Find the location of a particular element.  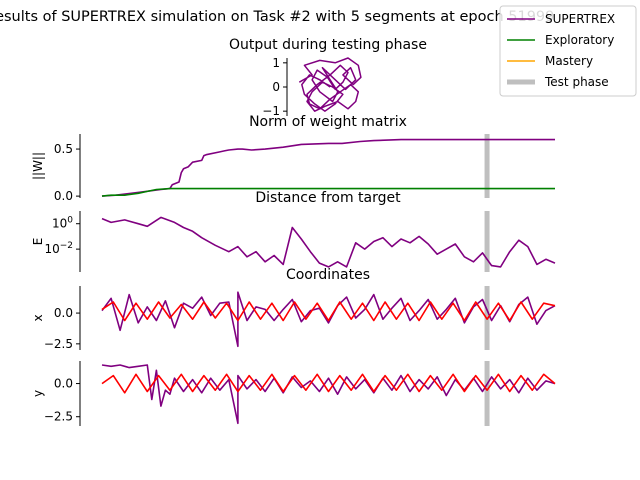

y-tick-label: 0.5 is located at coordinates (63, 149).